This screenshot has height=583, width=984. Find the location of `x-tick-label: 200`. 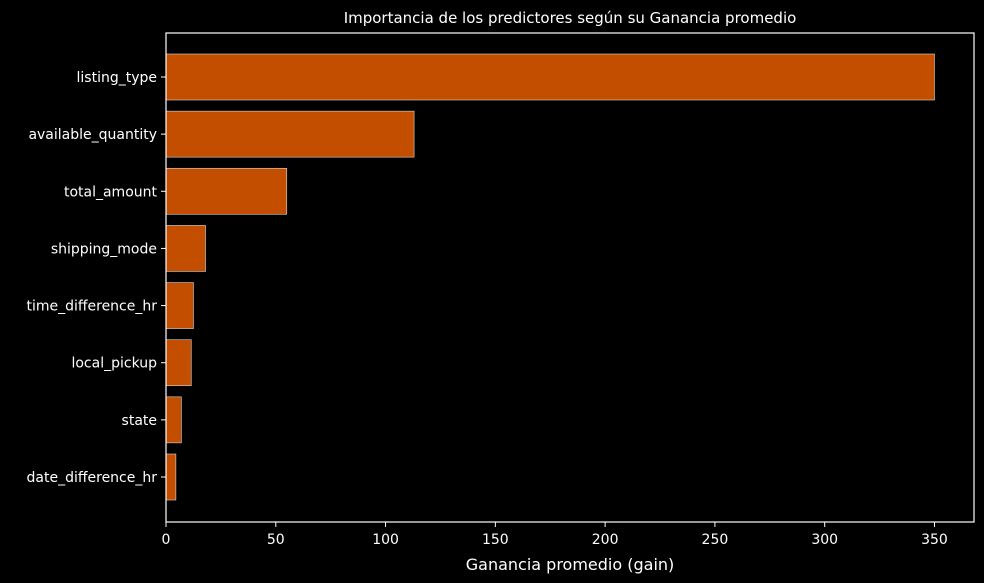

x-tick-label: 200 is located at coordinates (605, 540).